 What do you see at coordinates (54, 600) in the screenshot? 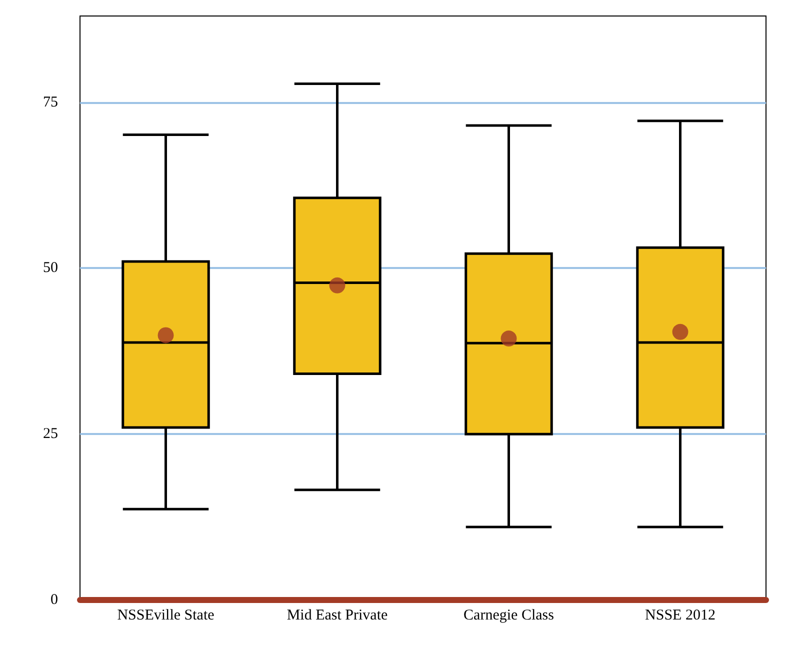
I see `y-tick-label: 0` at bounding box center [54, 600].